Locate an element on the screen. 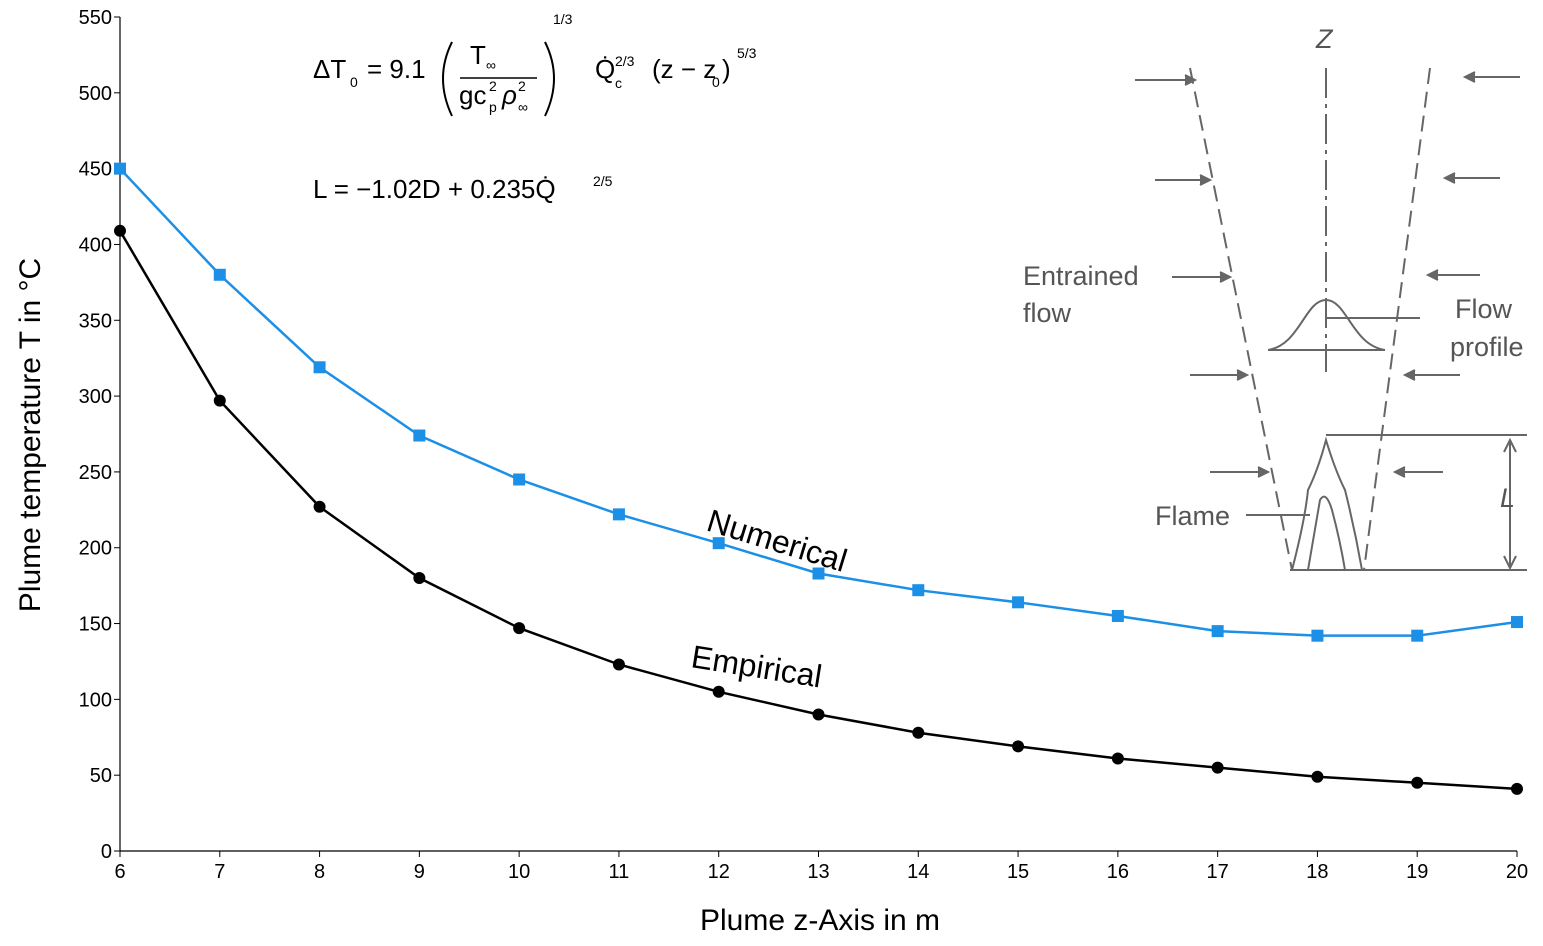  eq-text: ) is located at coordinates (726, 69).